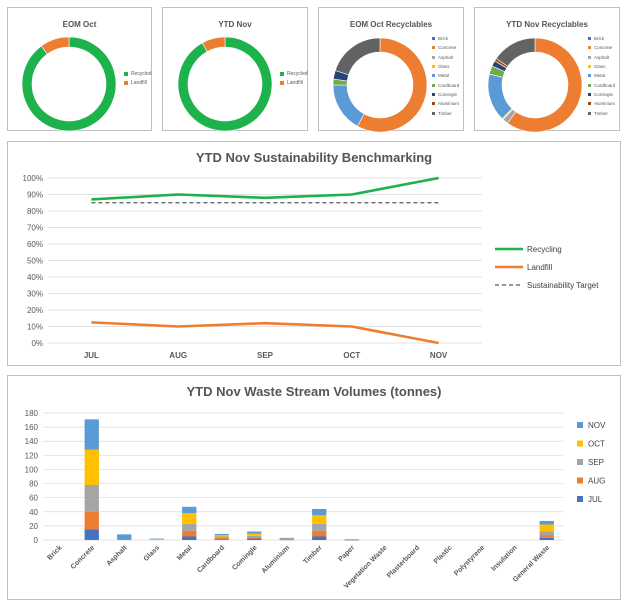 The height and width of the screenshot is (606, 628). Describe the element at coordinates (33, 512) in the screenshot. I see `y-tick-label: 40` at that location.